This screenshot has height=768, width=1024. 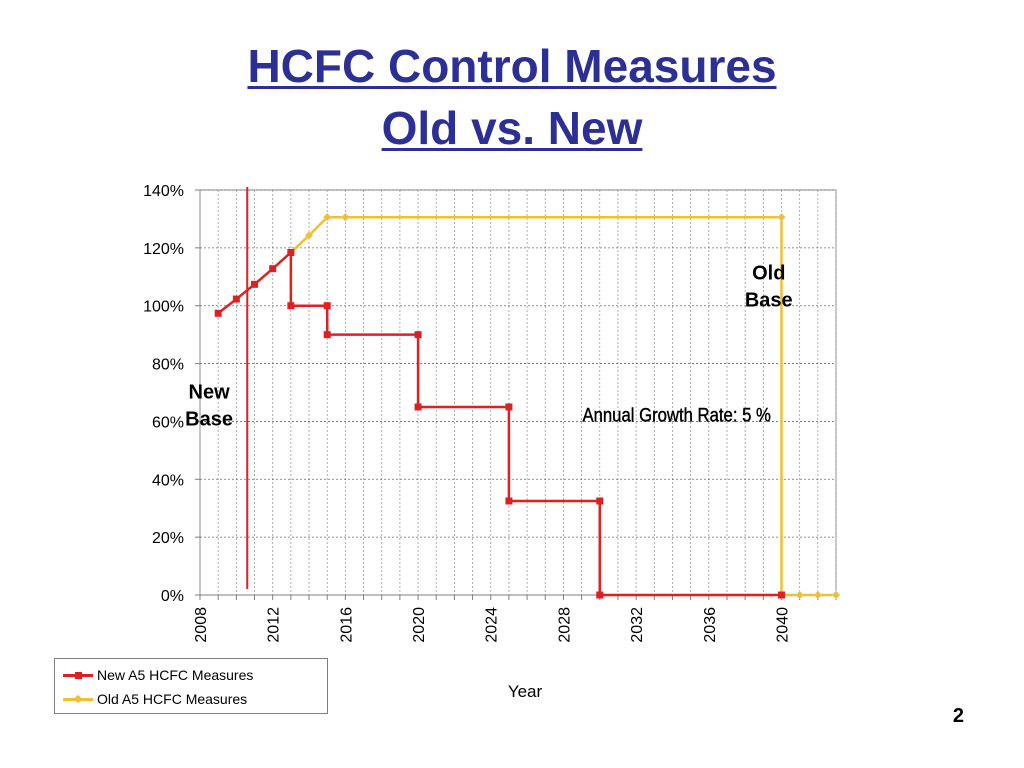 What do you see at coordinates (201, 625) in the screenshot?
I see `x-tick-label: 2008` at bounding box center [201, 625].